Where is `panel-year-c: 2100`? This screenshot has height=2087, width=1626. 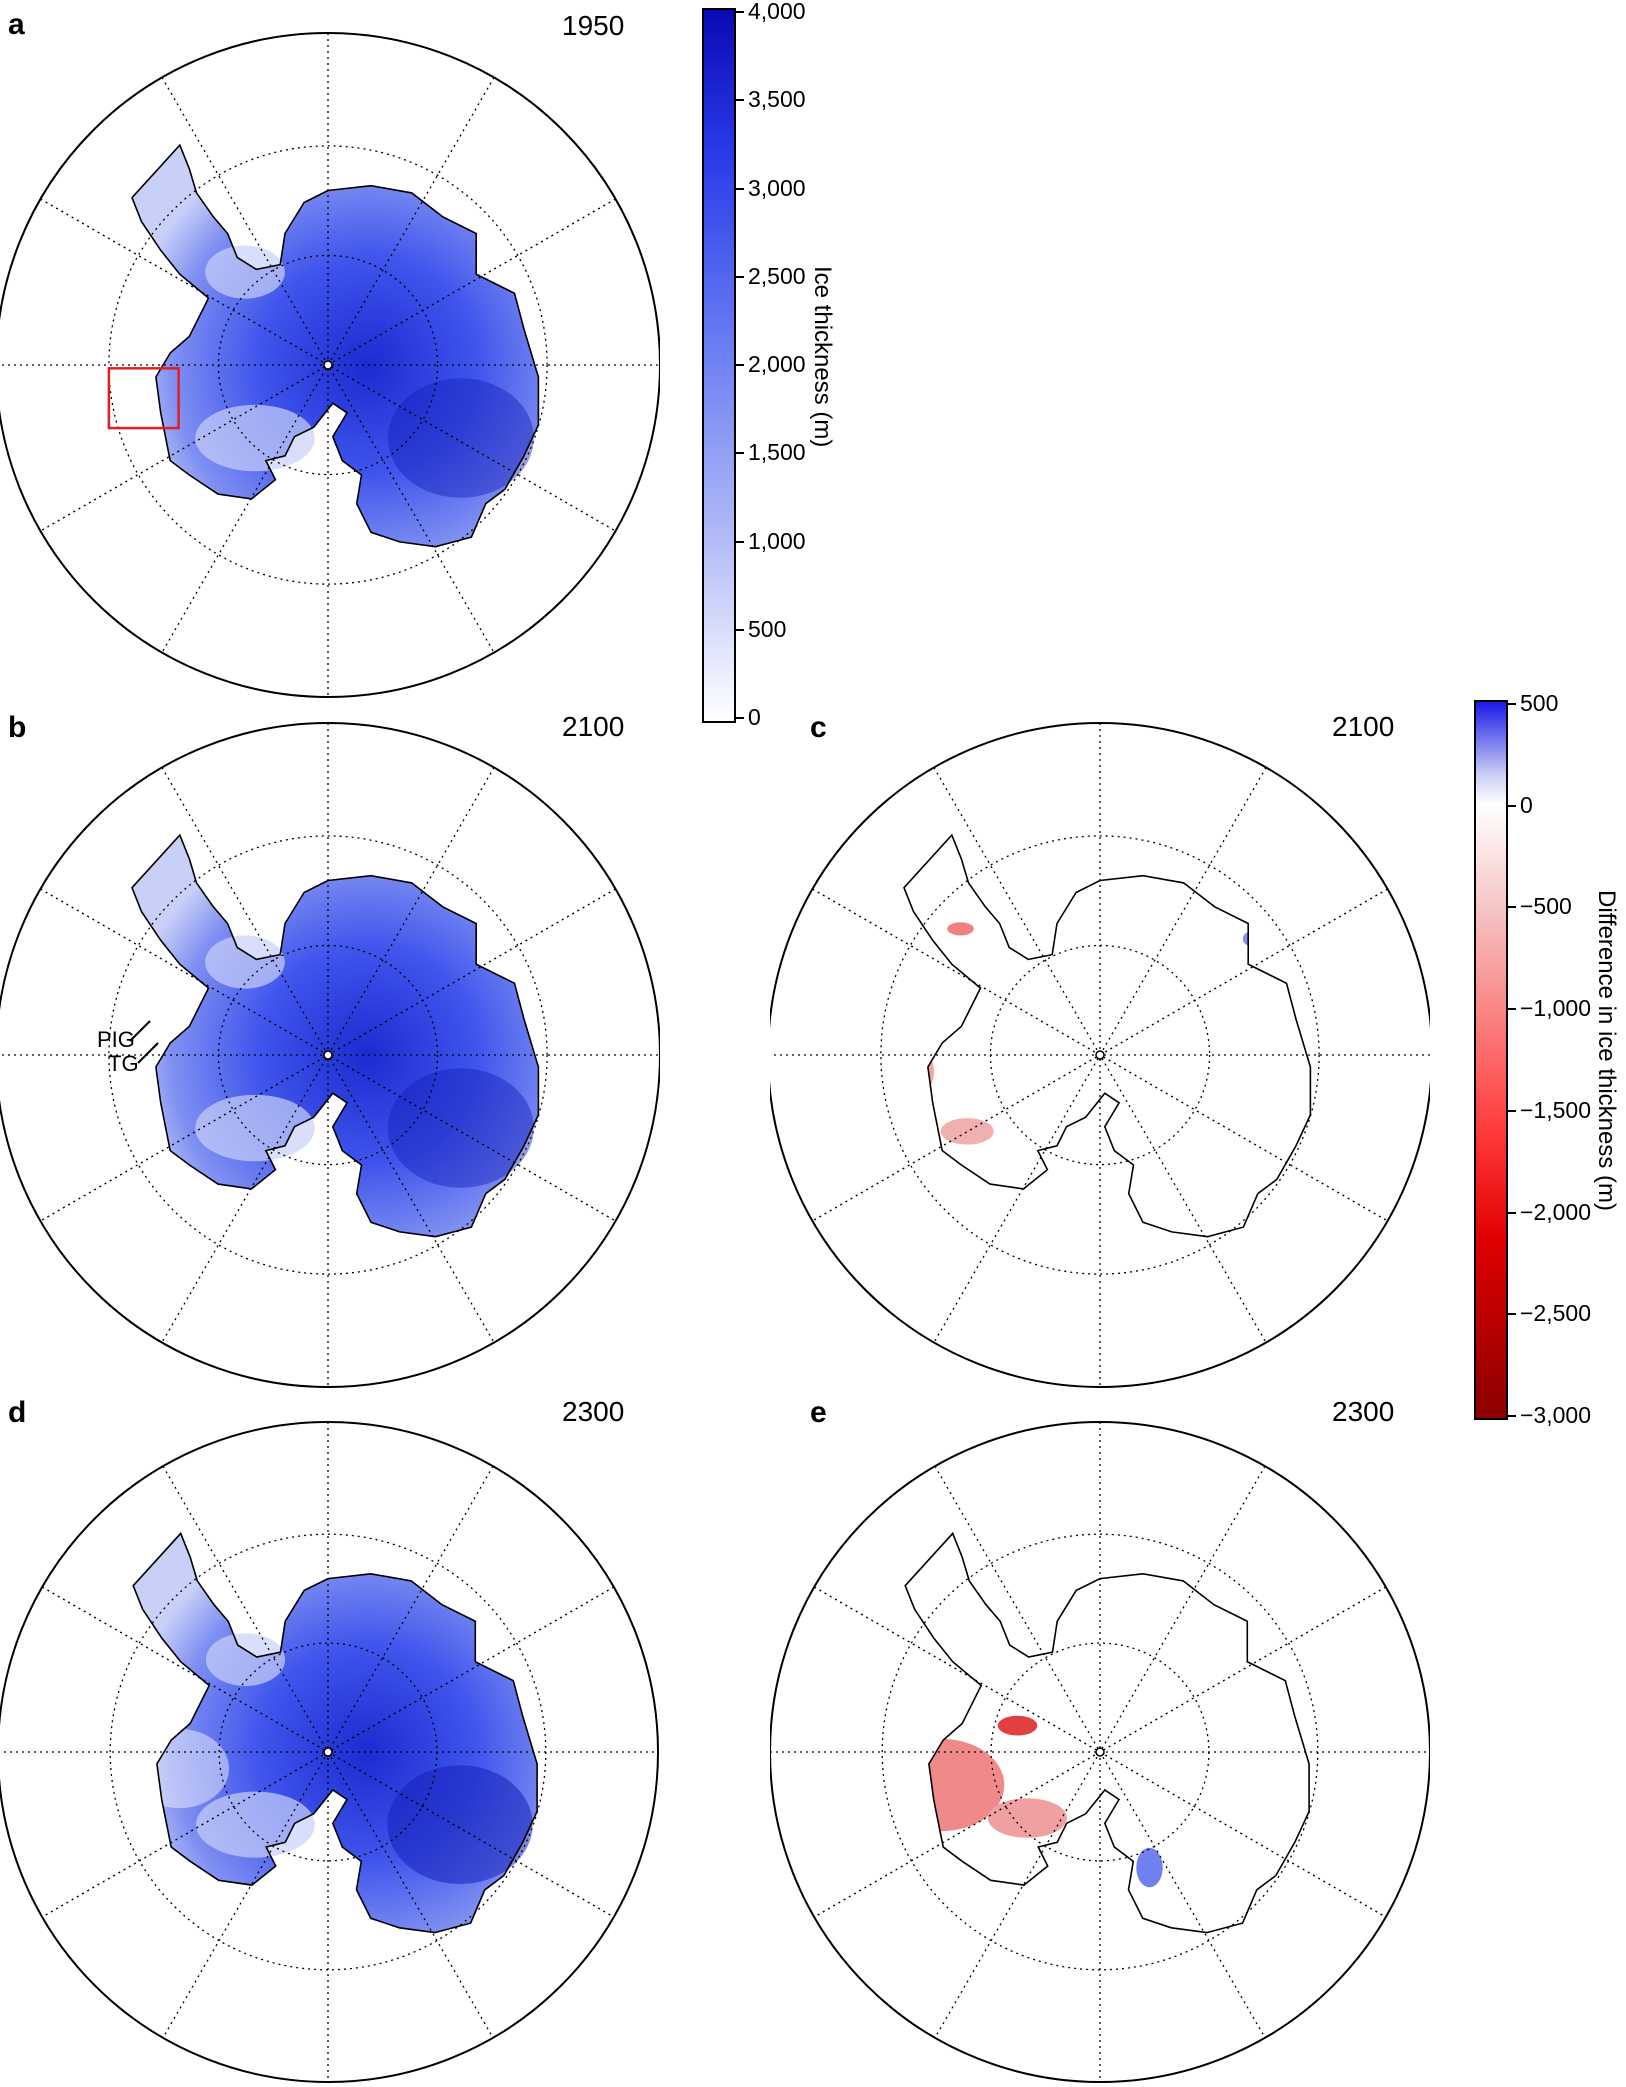
panel-year-c: 2100 is located at coordinates (1363, 726).